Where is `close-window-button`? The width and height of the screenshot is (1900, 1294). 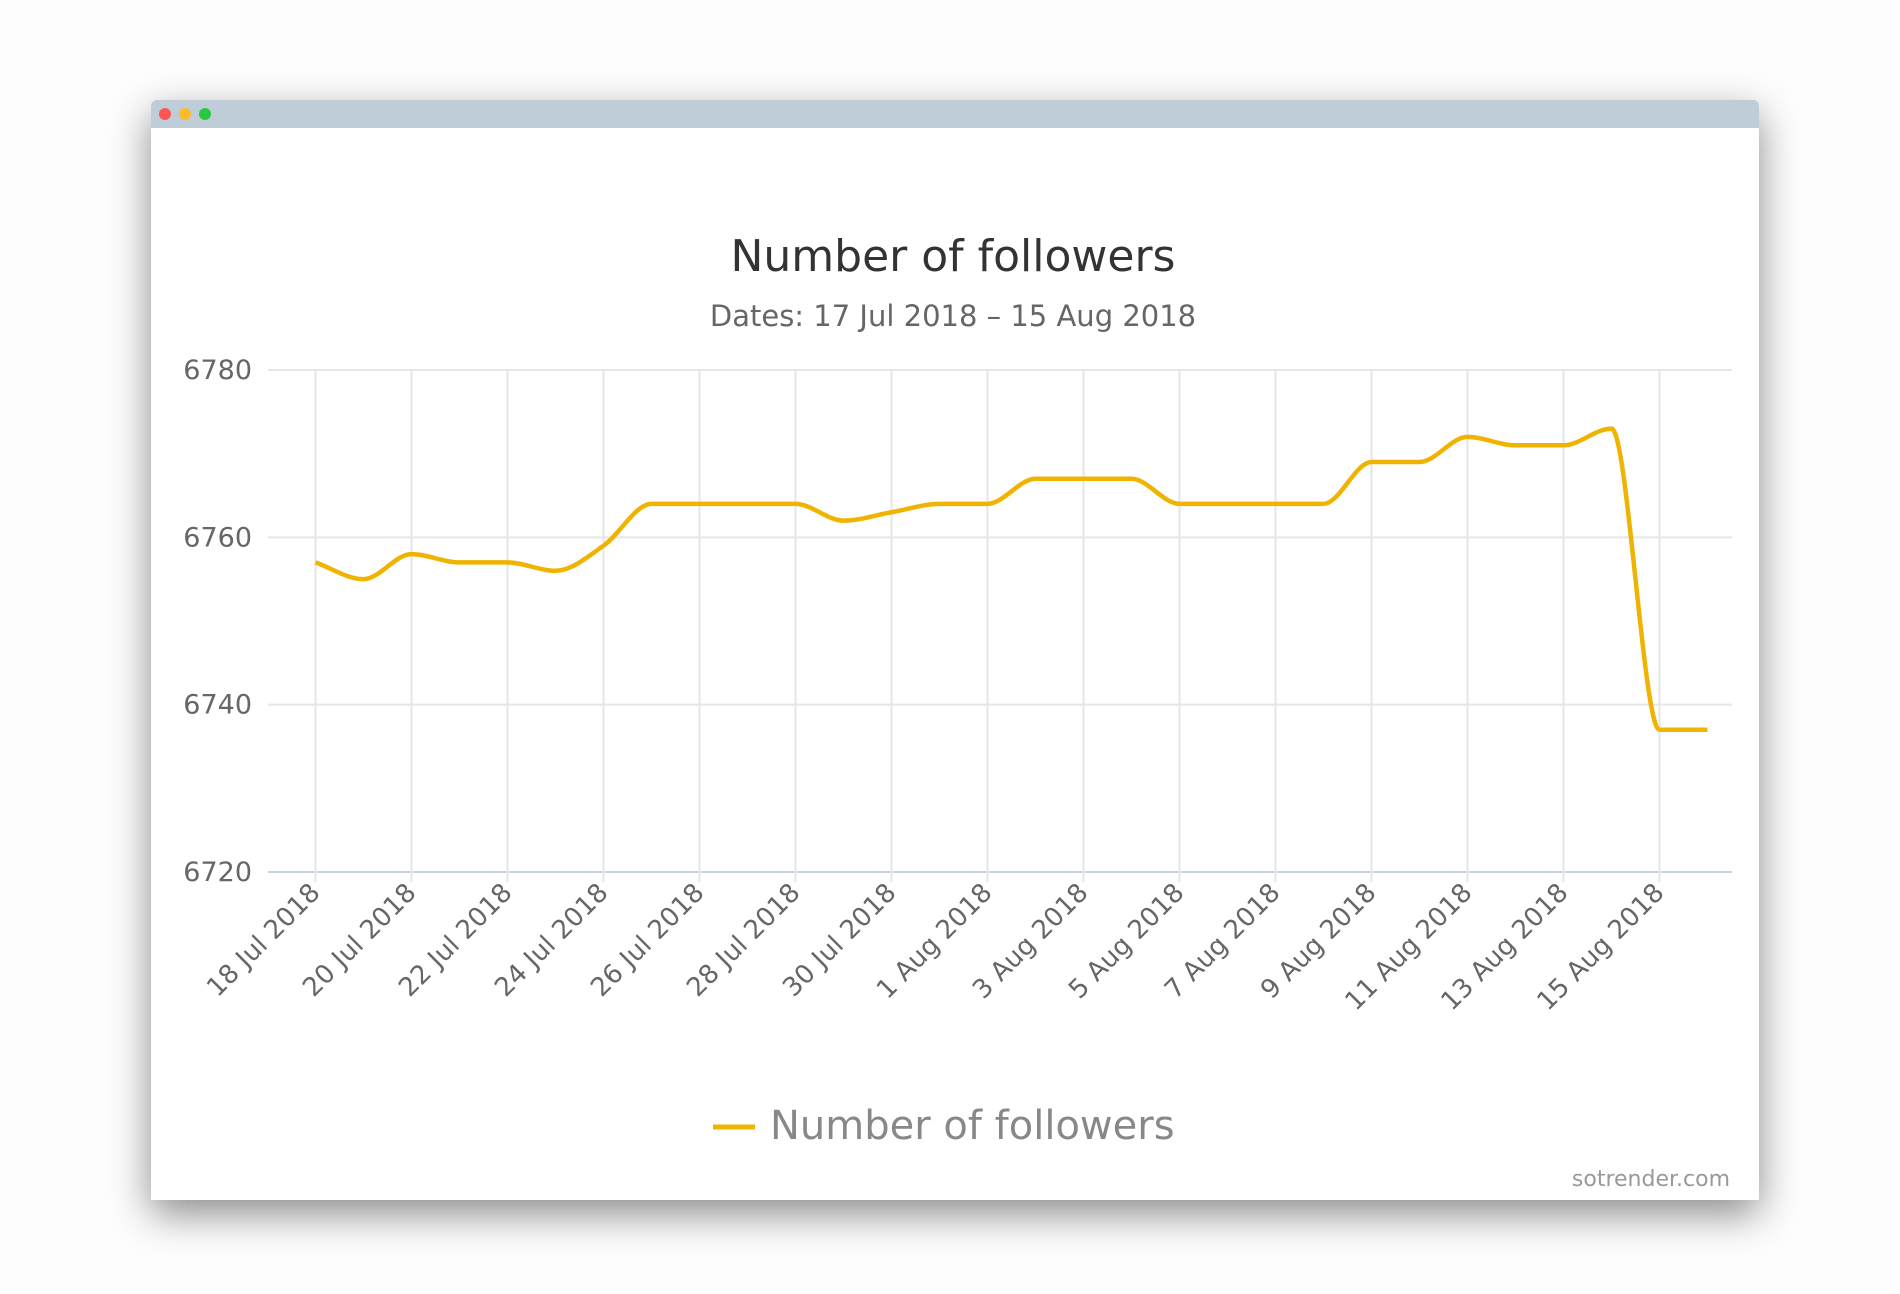
close-window-button is located at coordinates (165, 114).